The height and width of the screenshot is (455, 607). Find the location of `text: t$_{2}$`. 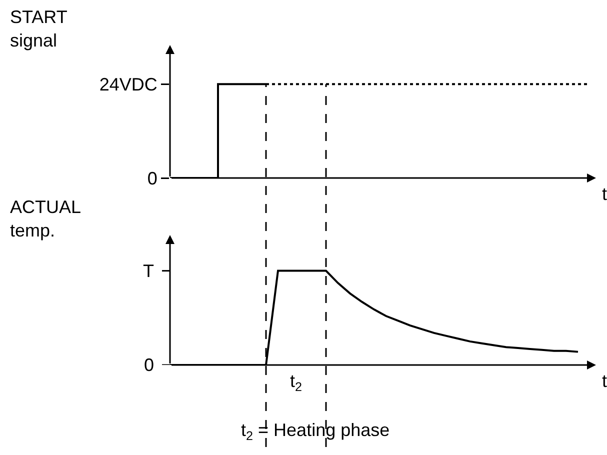

text: t$_{2}$ is located at coordinates (296, 382).